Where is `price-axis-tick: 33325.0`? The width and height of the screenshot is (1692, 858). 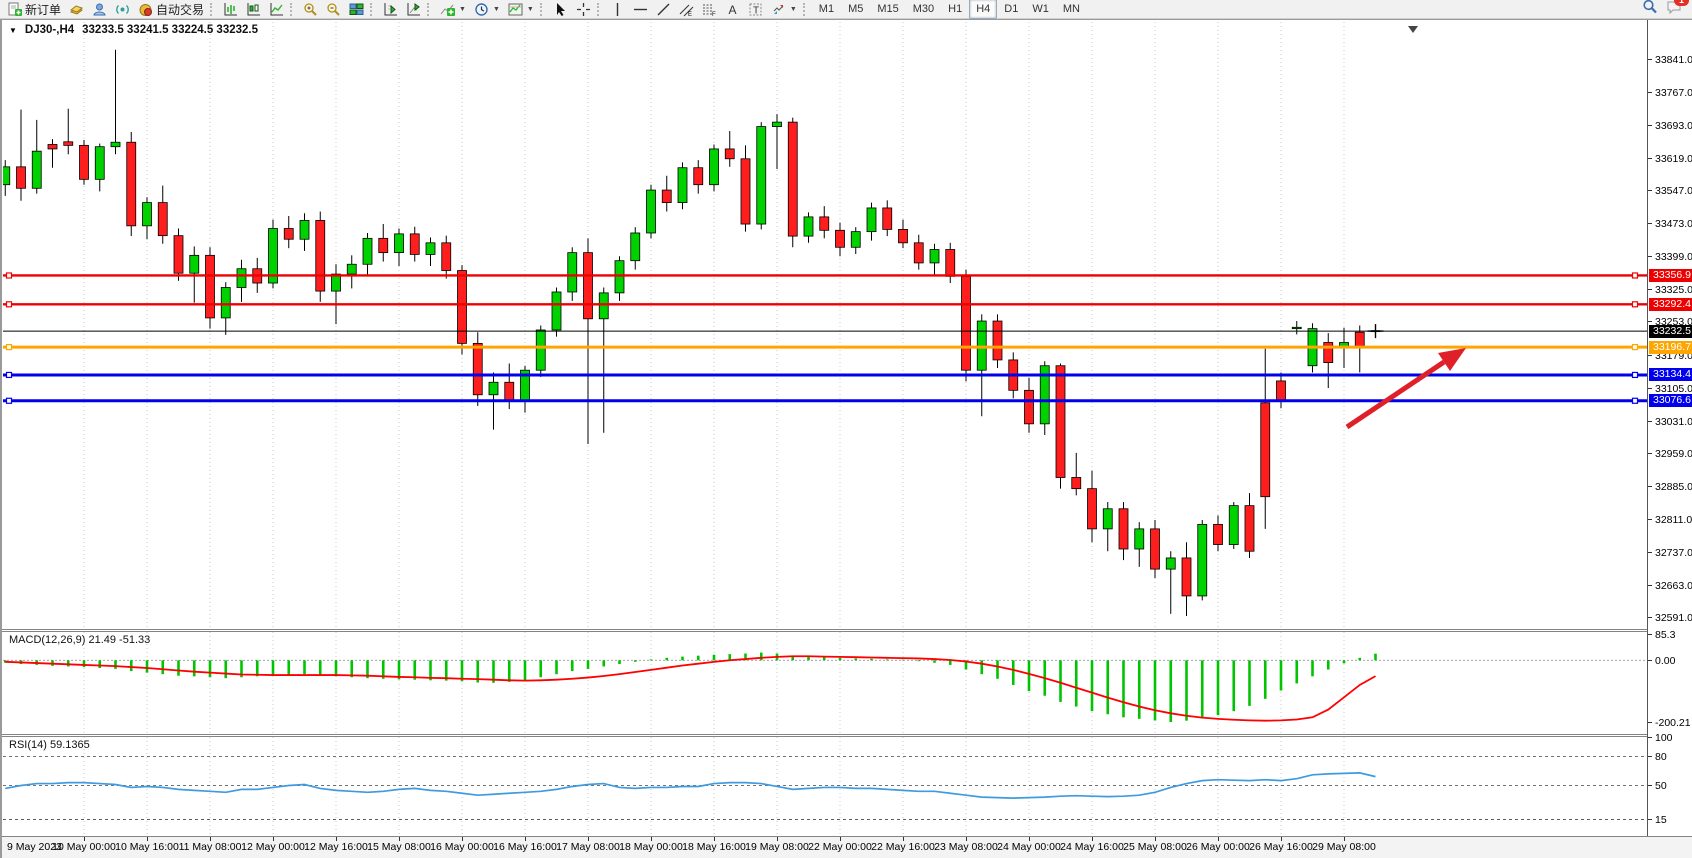
price-axis-tick: 33325.0 is located at coordinates (1670, 290).